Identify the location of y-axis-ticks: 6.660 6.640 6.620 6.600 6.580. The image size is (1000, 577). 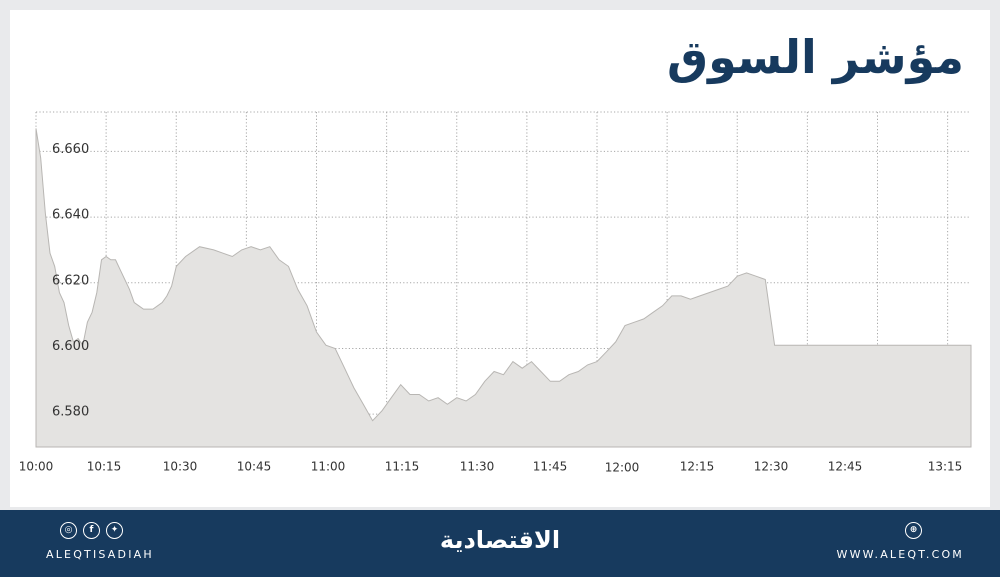
(70, 281).